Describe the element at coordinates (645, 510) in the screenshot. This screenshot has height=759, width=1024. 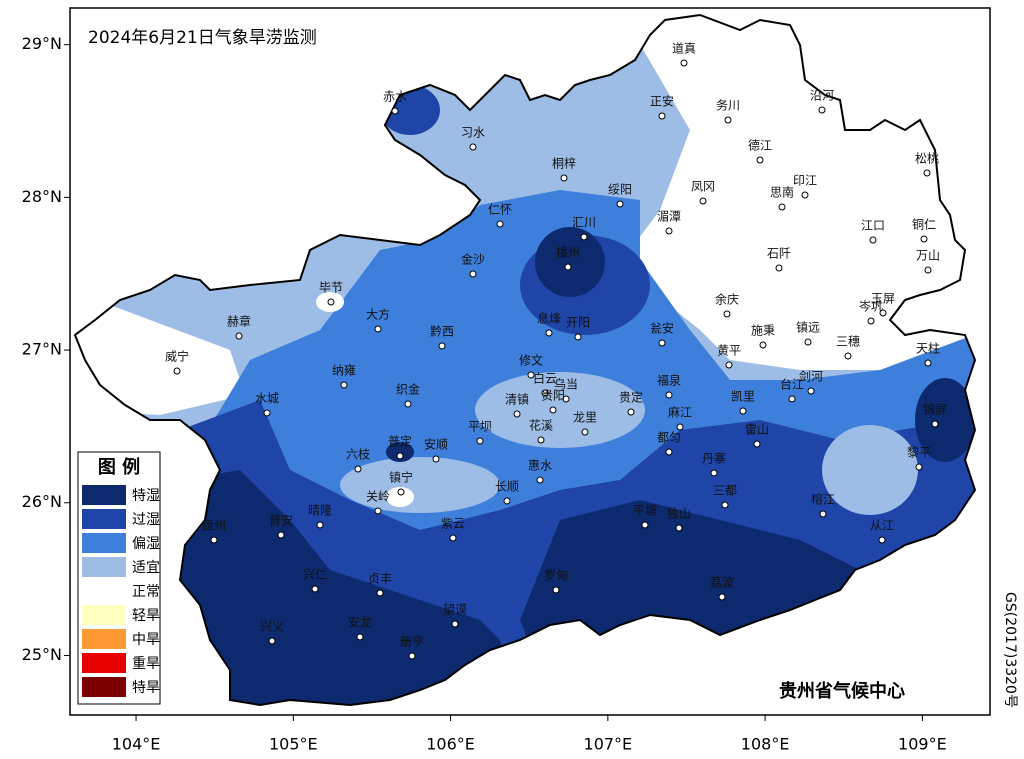
I see `city-label: 平塘` at that location.